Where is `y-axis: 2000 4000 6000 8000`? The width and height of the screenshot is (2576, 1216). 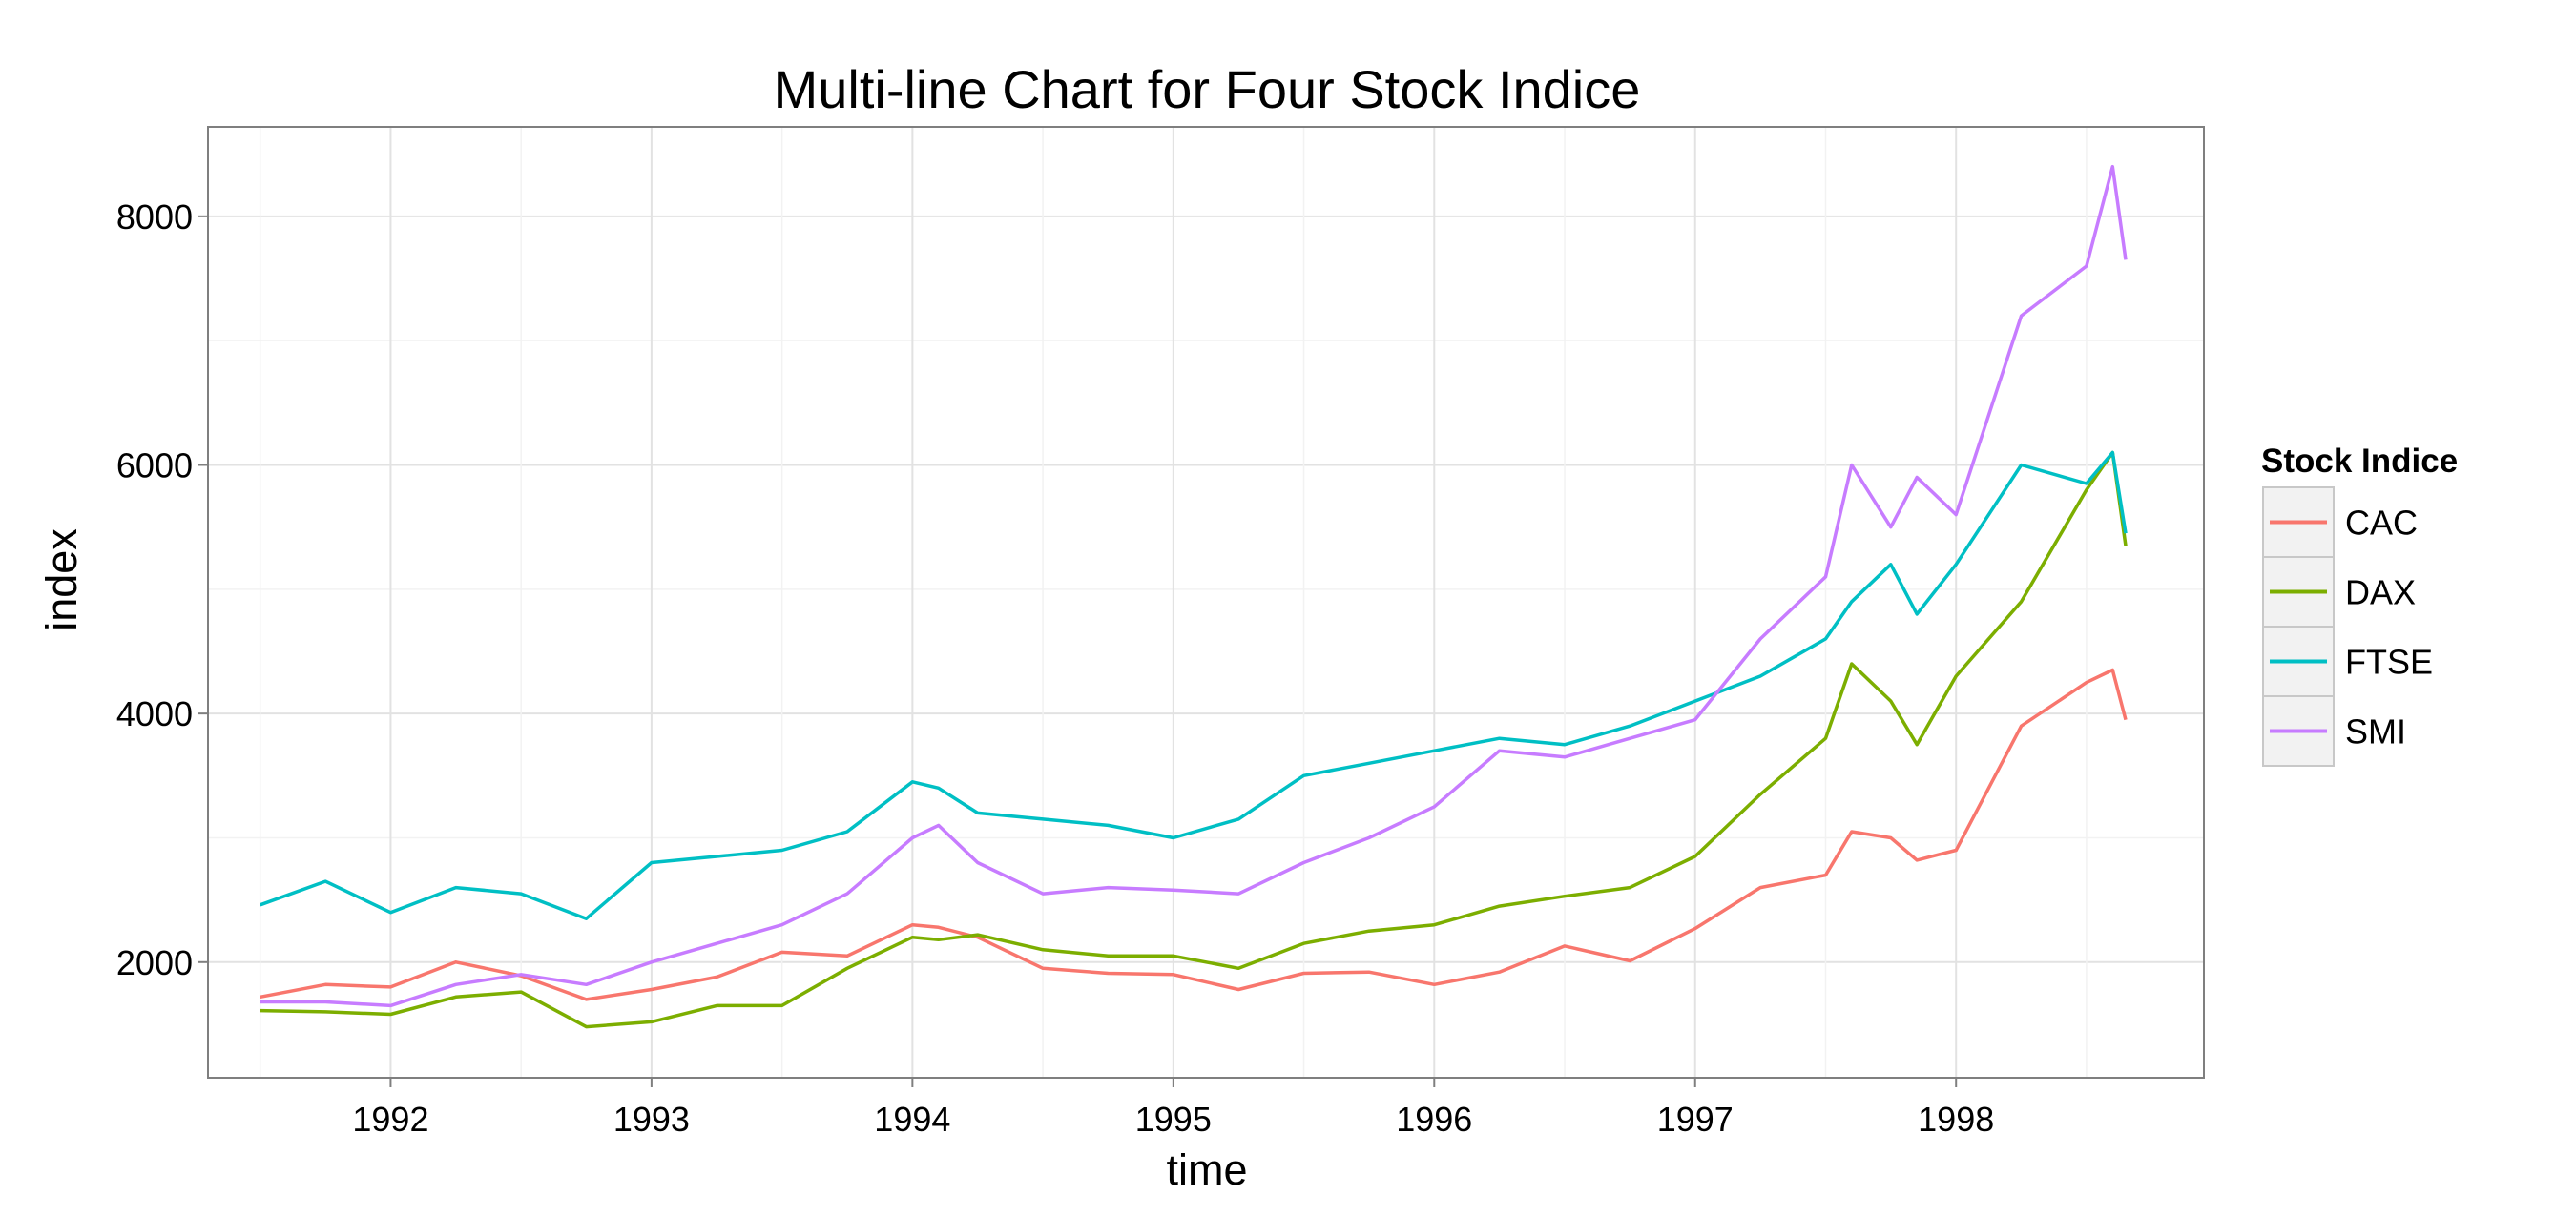 y-axis: 2000 4000 6000 8000 is located at coordinates (162, 589).